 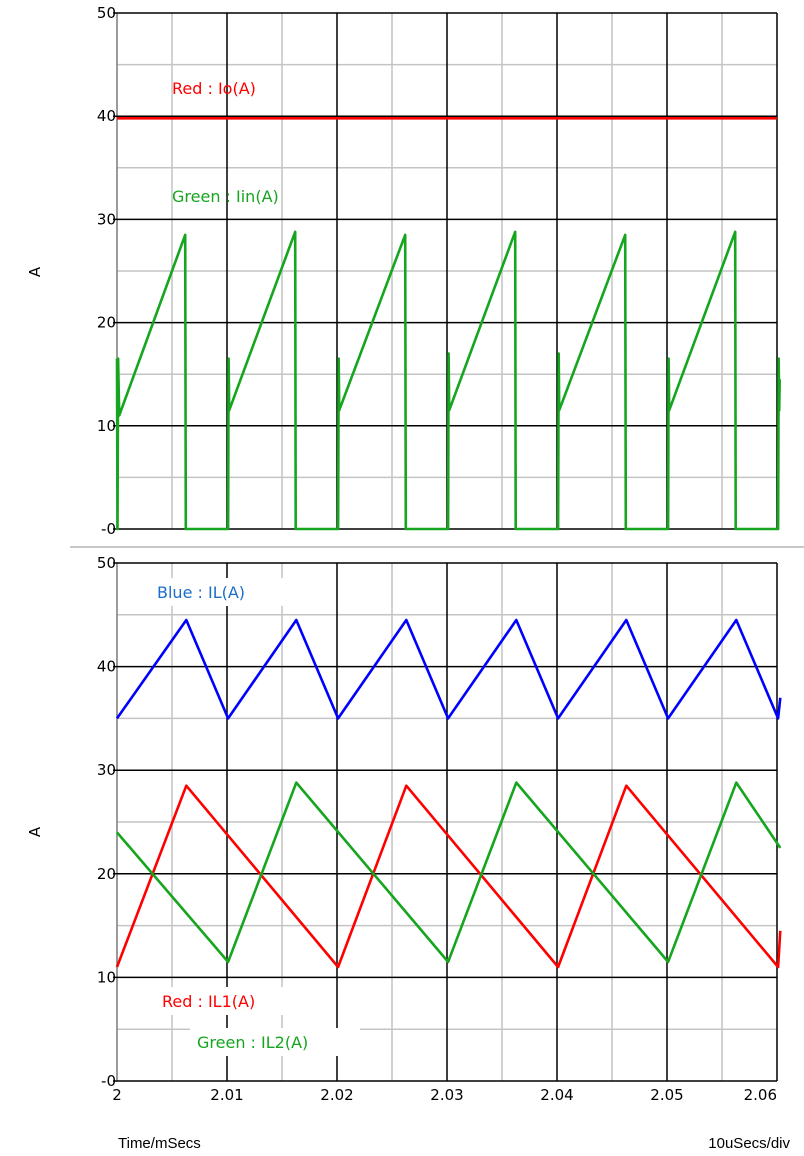 I want to click on x-tick-label: 2.04, so click(x=556, y=1095).